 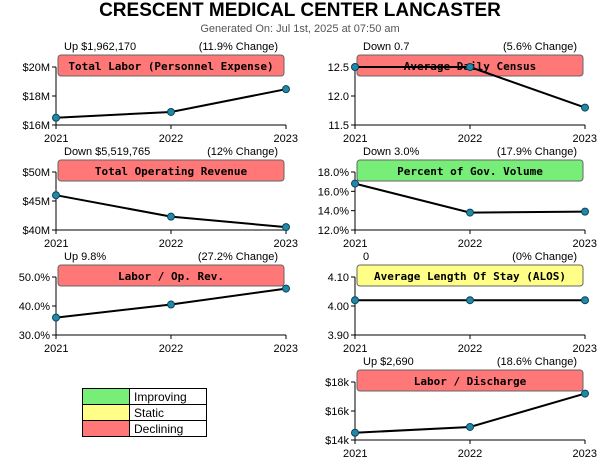 I want to click on chart-summary: Down 0.7, so click(x=386, y=47).